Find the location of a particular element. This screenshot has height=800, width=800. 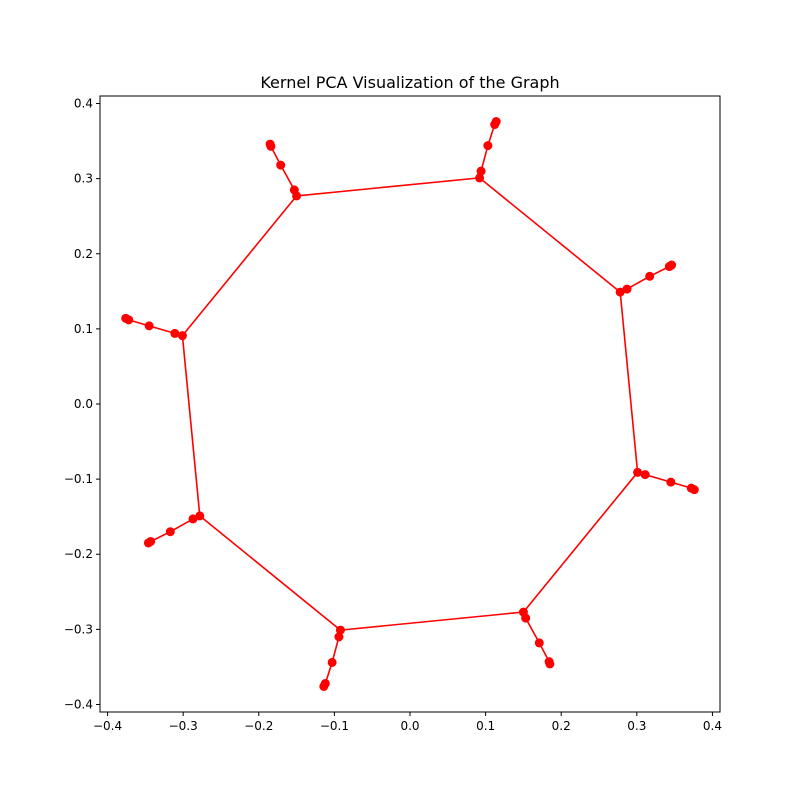

y-tick-label: 0.2 is located at coordinates (83, 254).